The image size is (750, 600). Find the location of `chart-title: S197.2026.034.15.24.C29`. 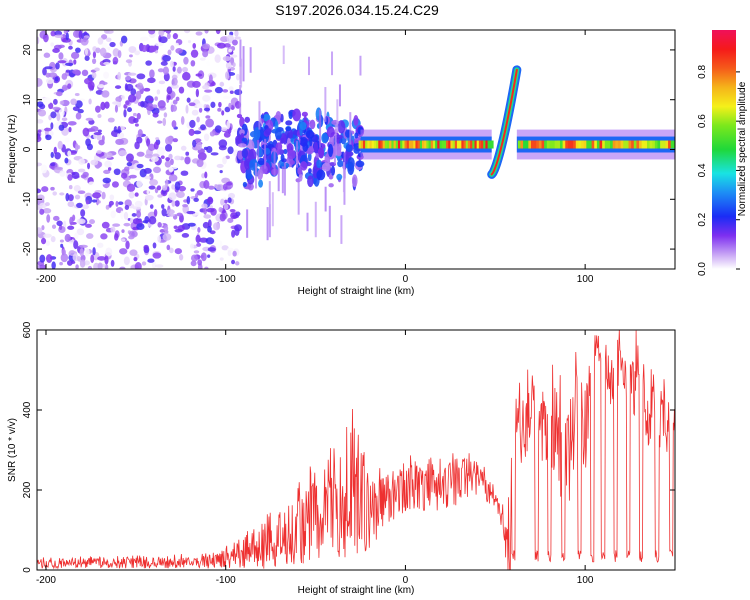

chart-title: S197.2026.034.15.24.C29 is located at coordinates (357, 10).